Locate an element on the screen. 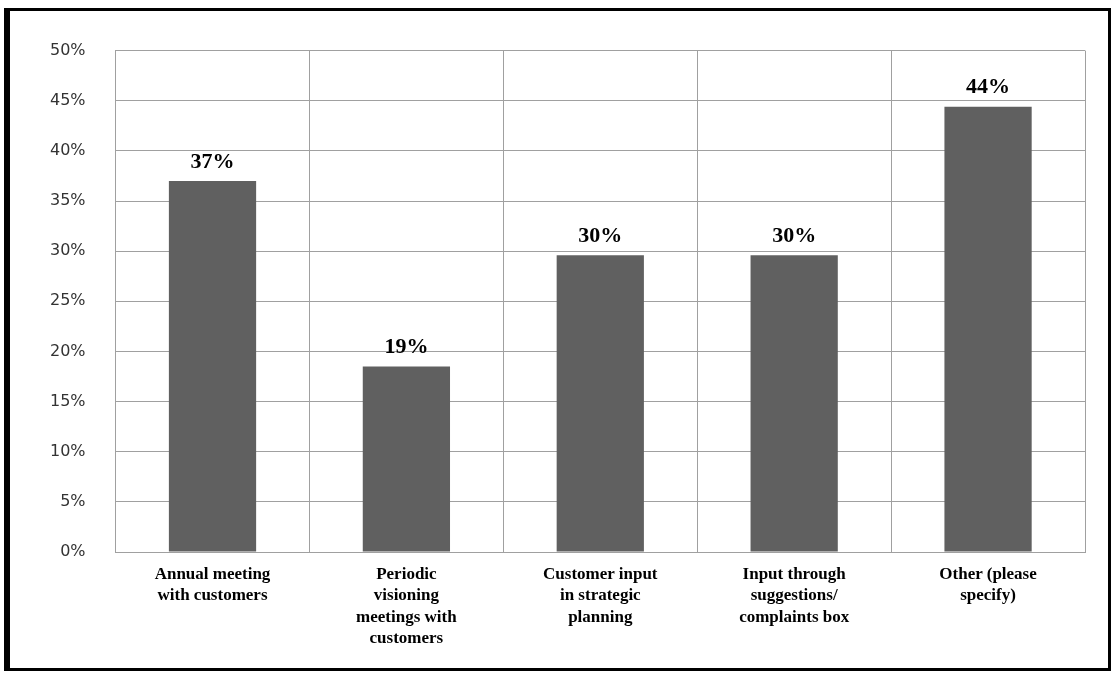 The image size is (1119, 679). x-tick-label: Other (please specify) is located at coordinates (988, 584).